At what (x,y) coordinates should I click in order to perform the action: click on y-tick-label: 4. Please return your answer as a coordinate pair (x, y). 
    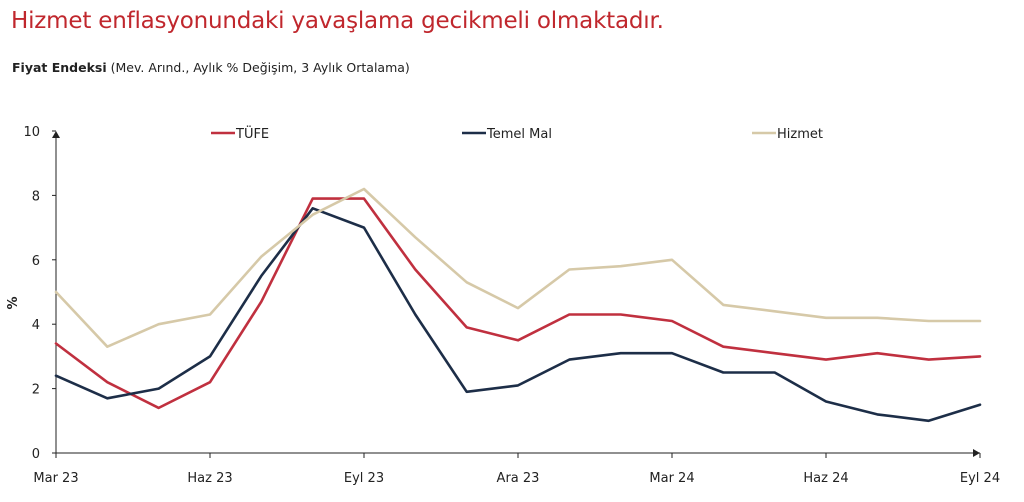
    Looking at the image, I should click on (36, 325).